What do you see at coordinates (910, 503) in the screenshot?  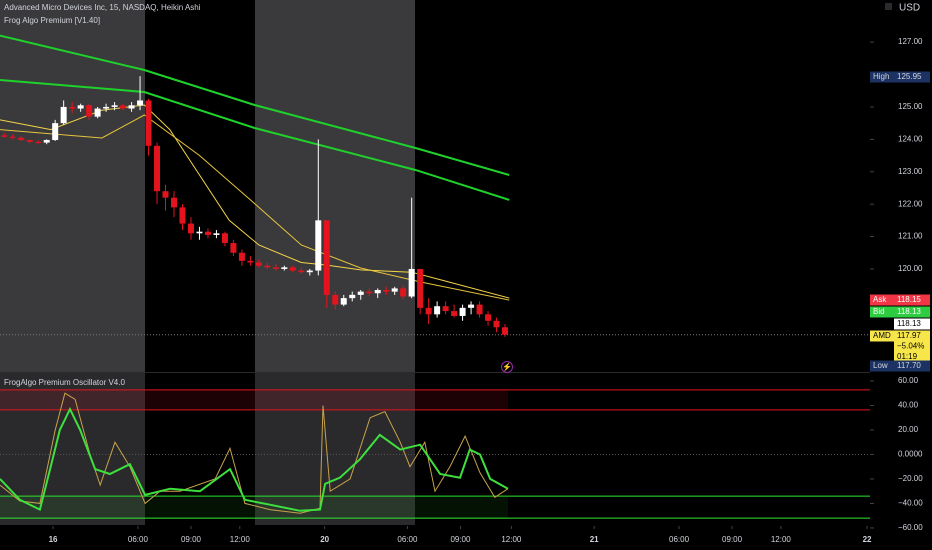 I see `y-tick-label: −40.00` at bounding box center [910, 503].